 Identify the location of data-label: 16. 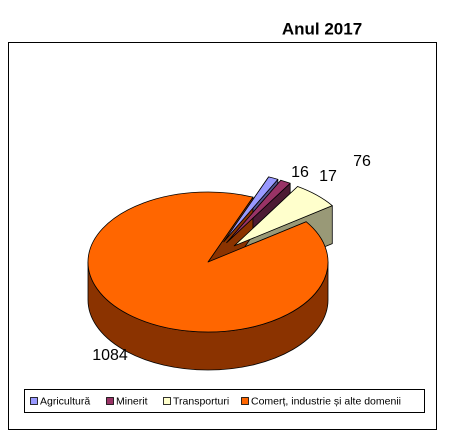
(300, 172).